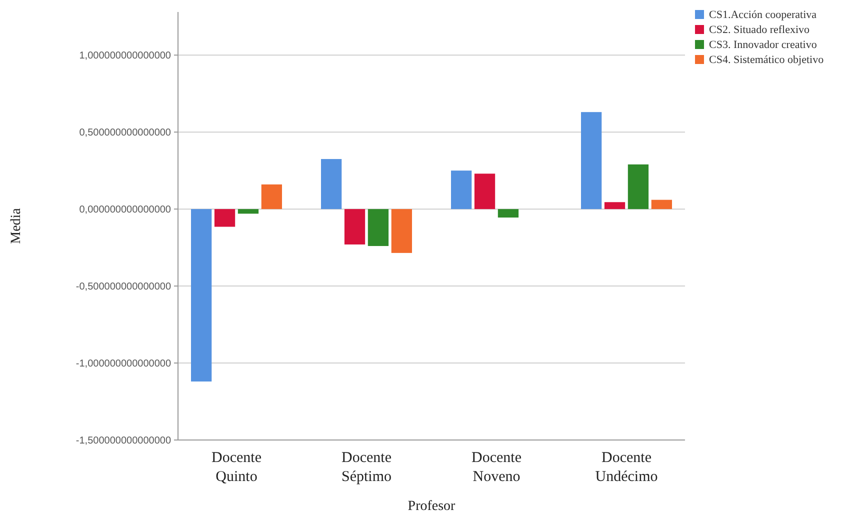 The width and height of the screenshot is (867, 516). Describe the element at coordinates (125, 210) in the screenshot. I see `y-tick-label: 0,000000000000000` at that location.